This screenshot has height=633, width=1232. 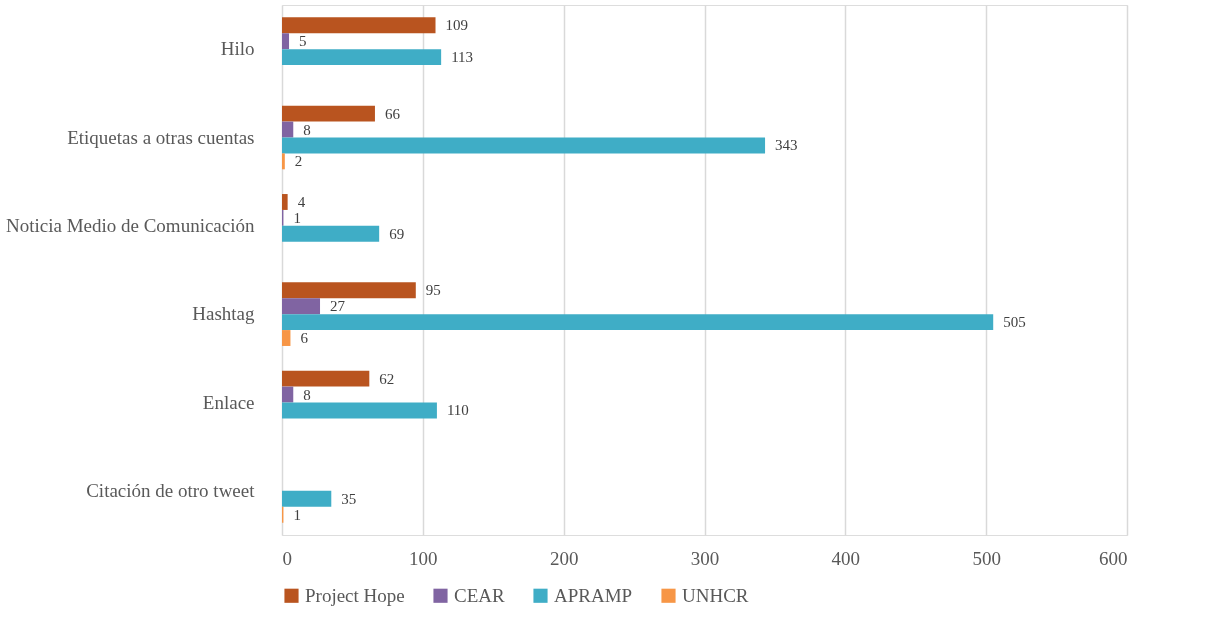 I want to click on data-label: 343, so click(x=786, y=145).